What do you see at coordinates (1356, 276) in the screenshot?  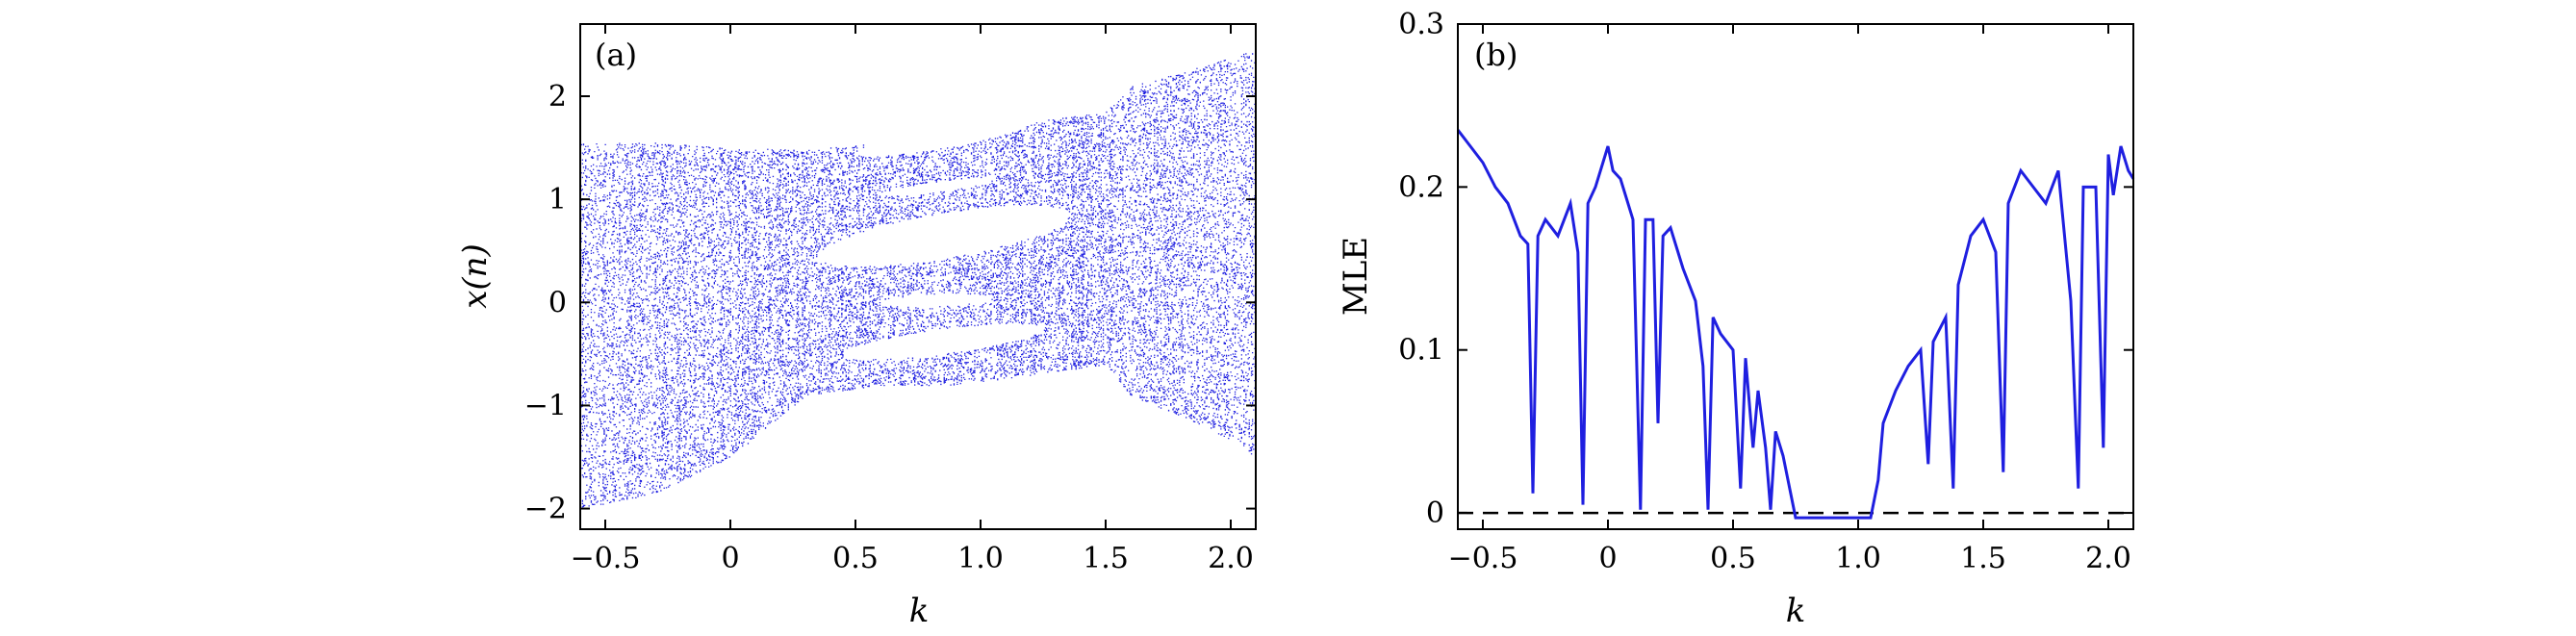 I see `mle-y-label: MLE` at bounding box center [1356, 276].